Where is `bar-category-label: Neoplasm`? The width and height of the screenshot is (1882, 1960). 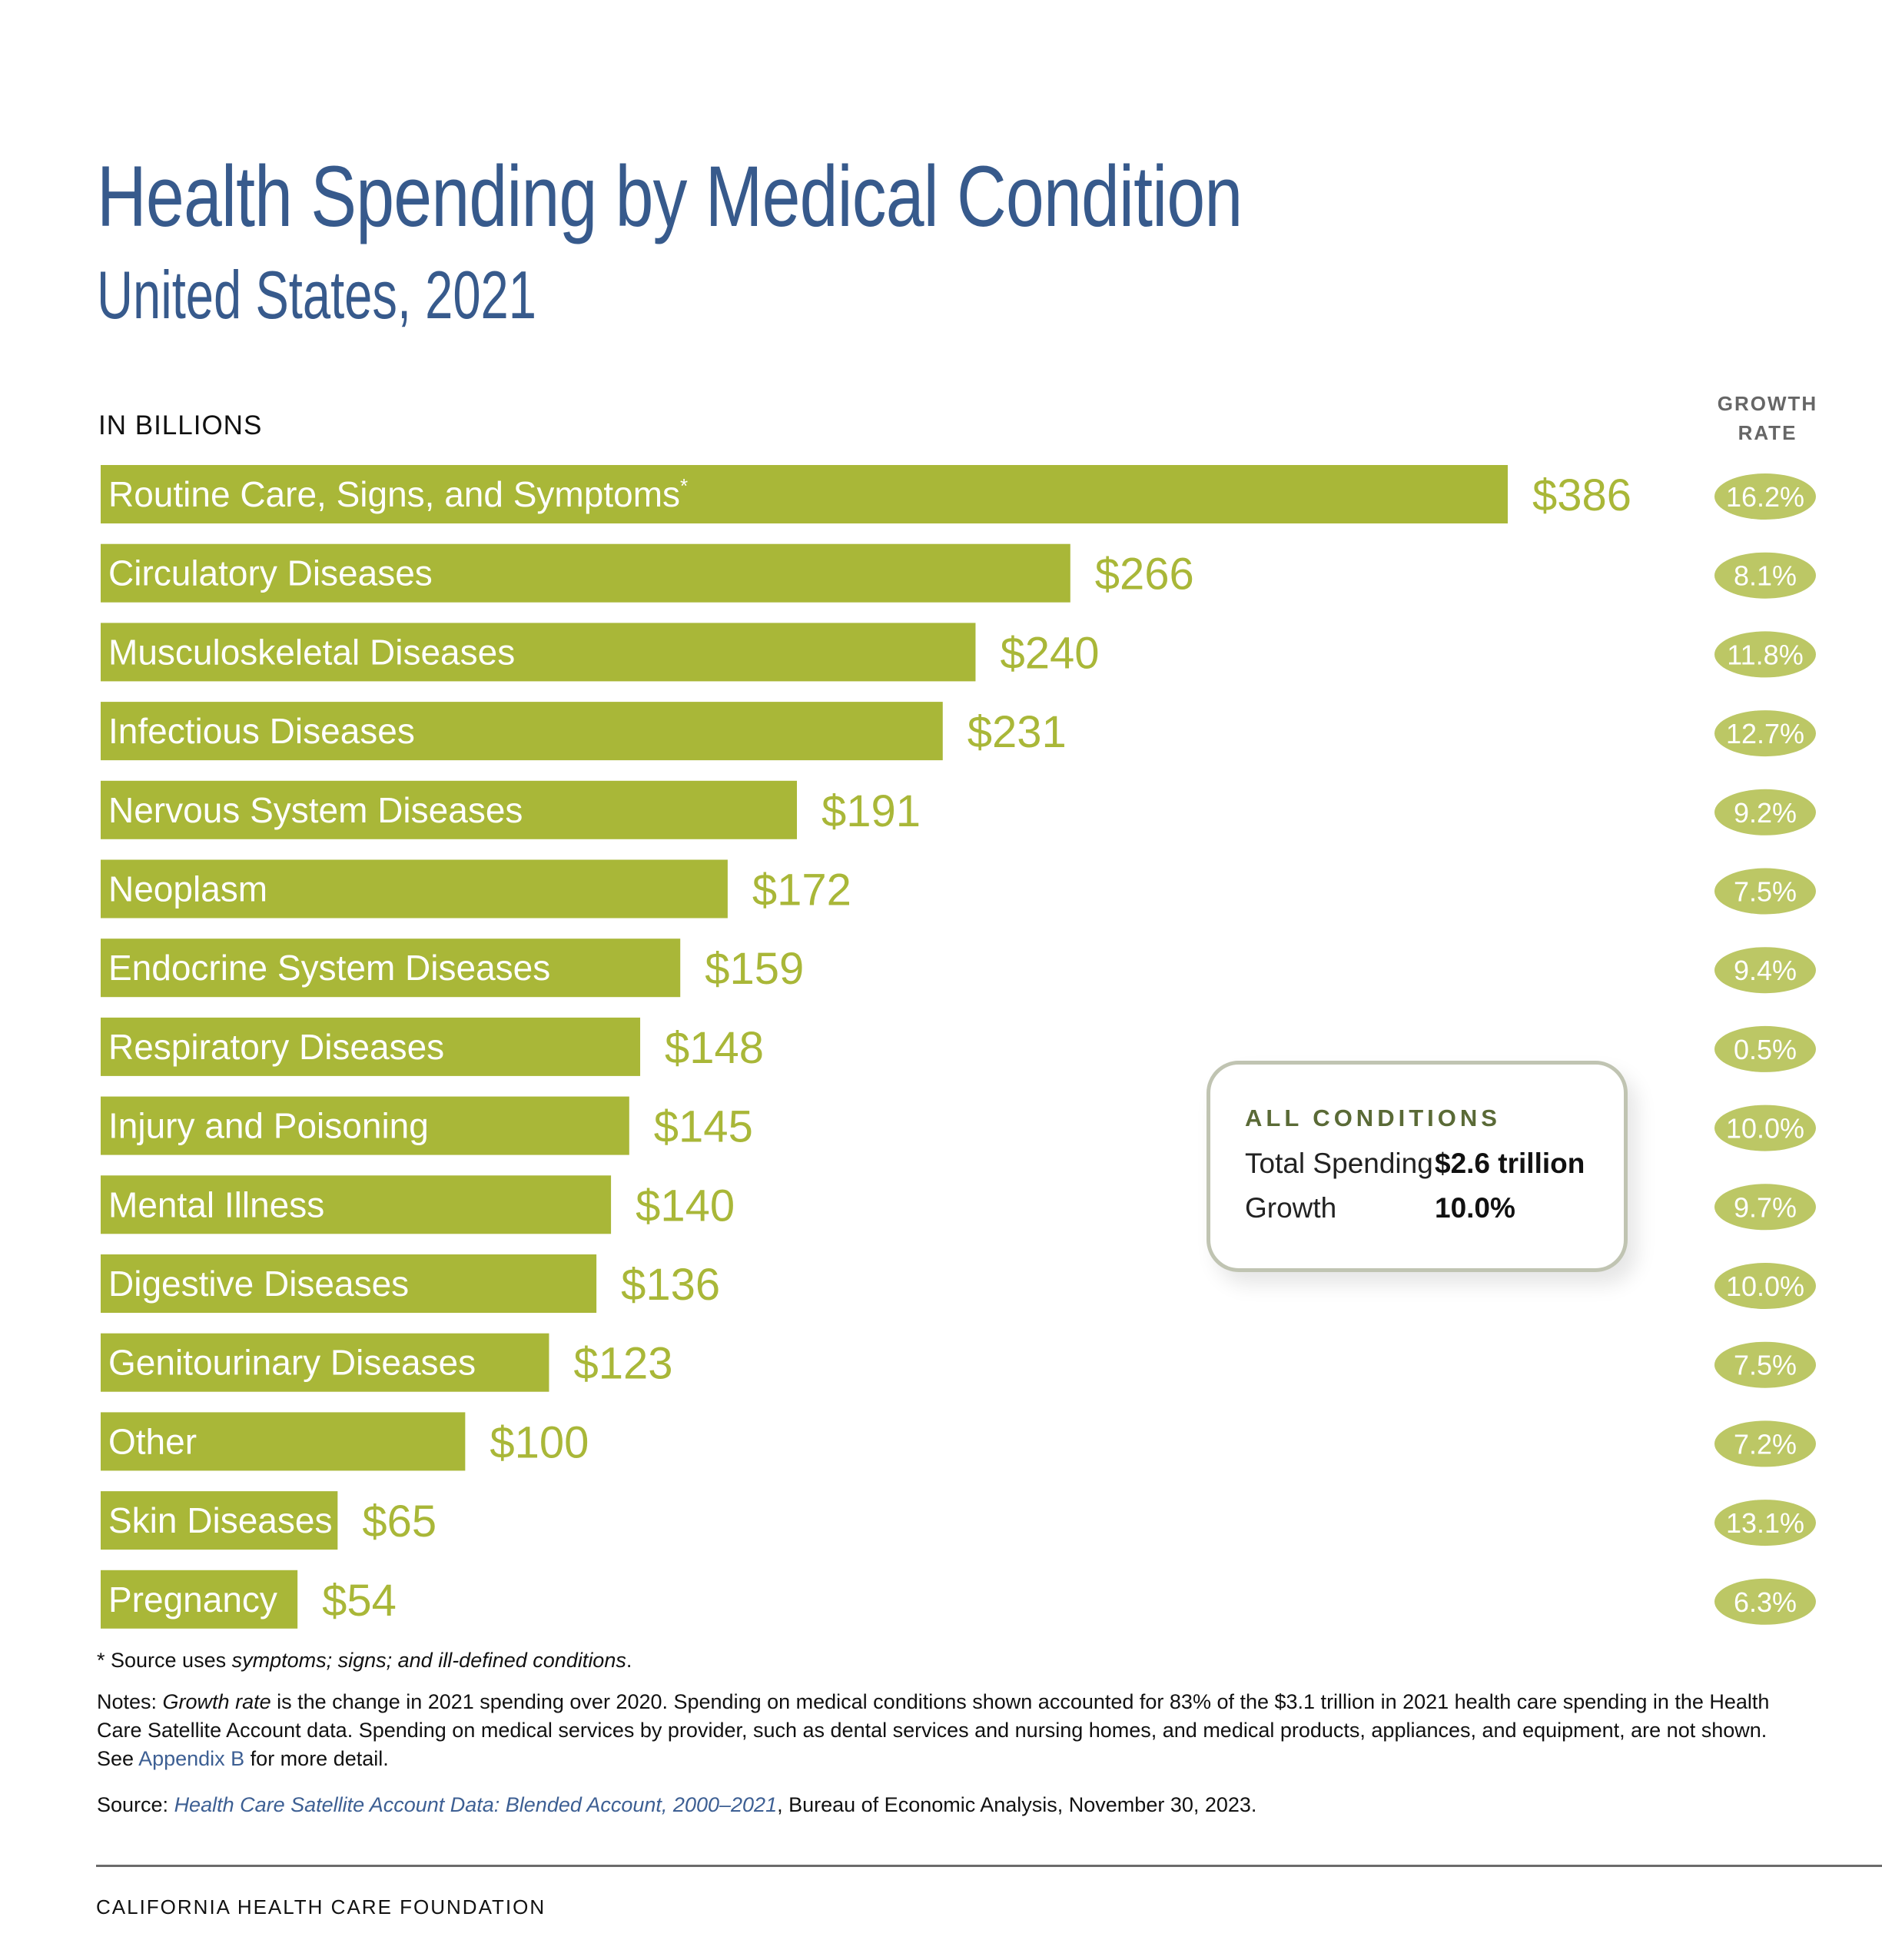 bar-category-label: Neoplasm is located at coordinates (187, 889).